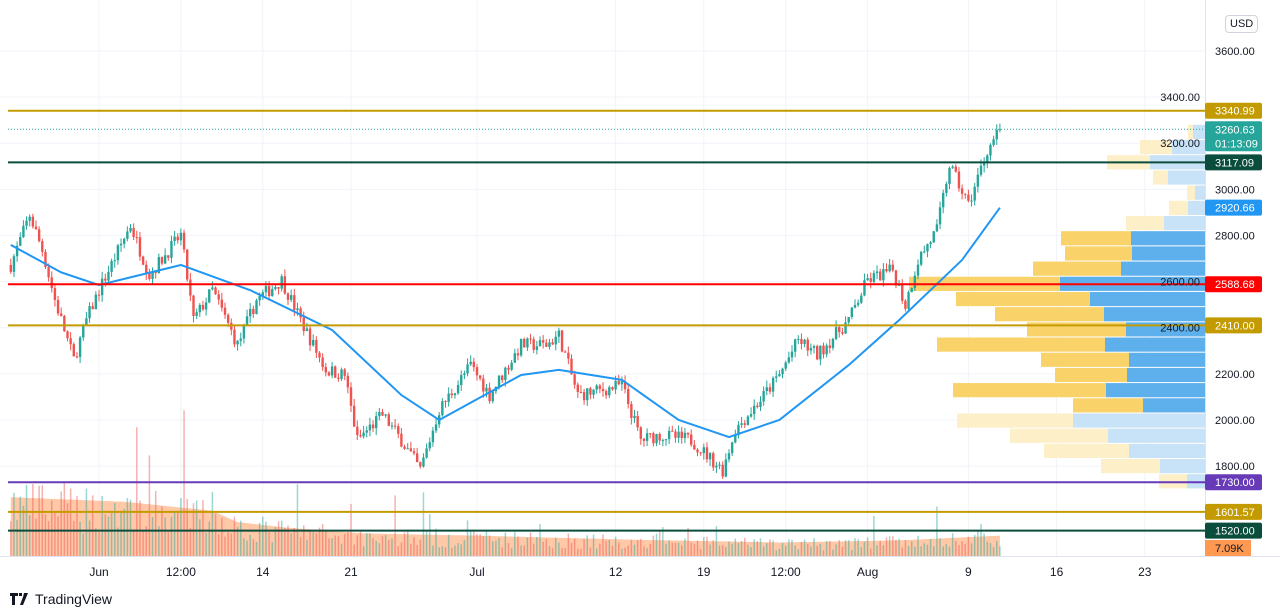  I want to click on price-label: 3340.99, so click(1235, 112).